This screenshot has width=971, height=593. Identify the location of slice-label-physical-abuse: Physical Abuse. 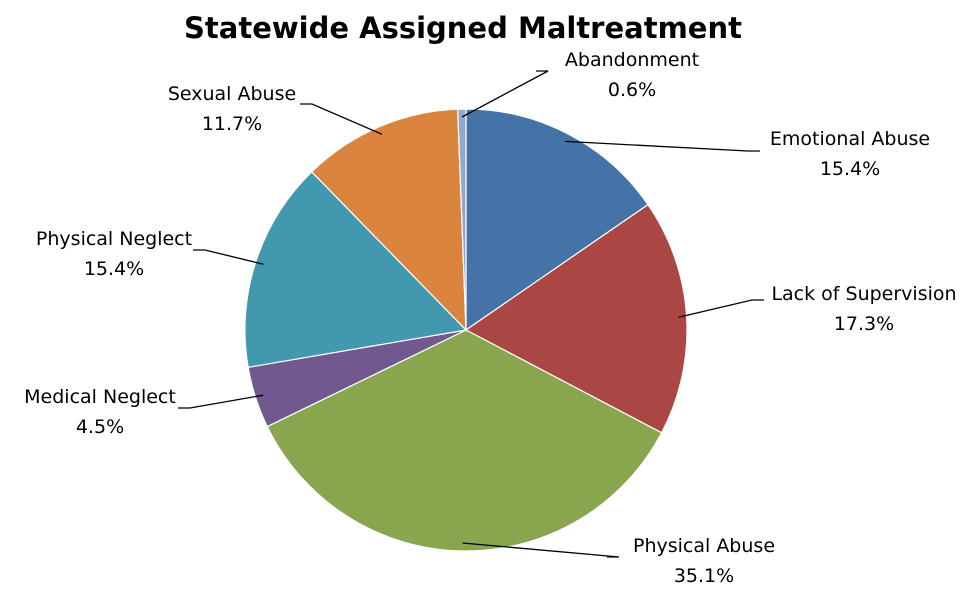
(704, 546).